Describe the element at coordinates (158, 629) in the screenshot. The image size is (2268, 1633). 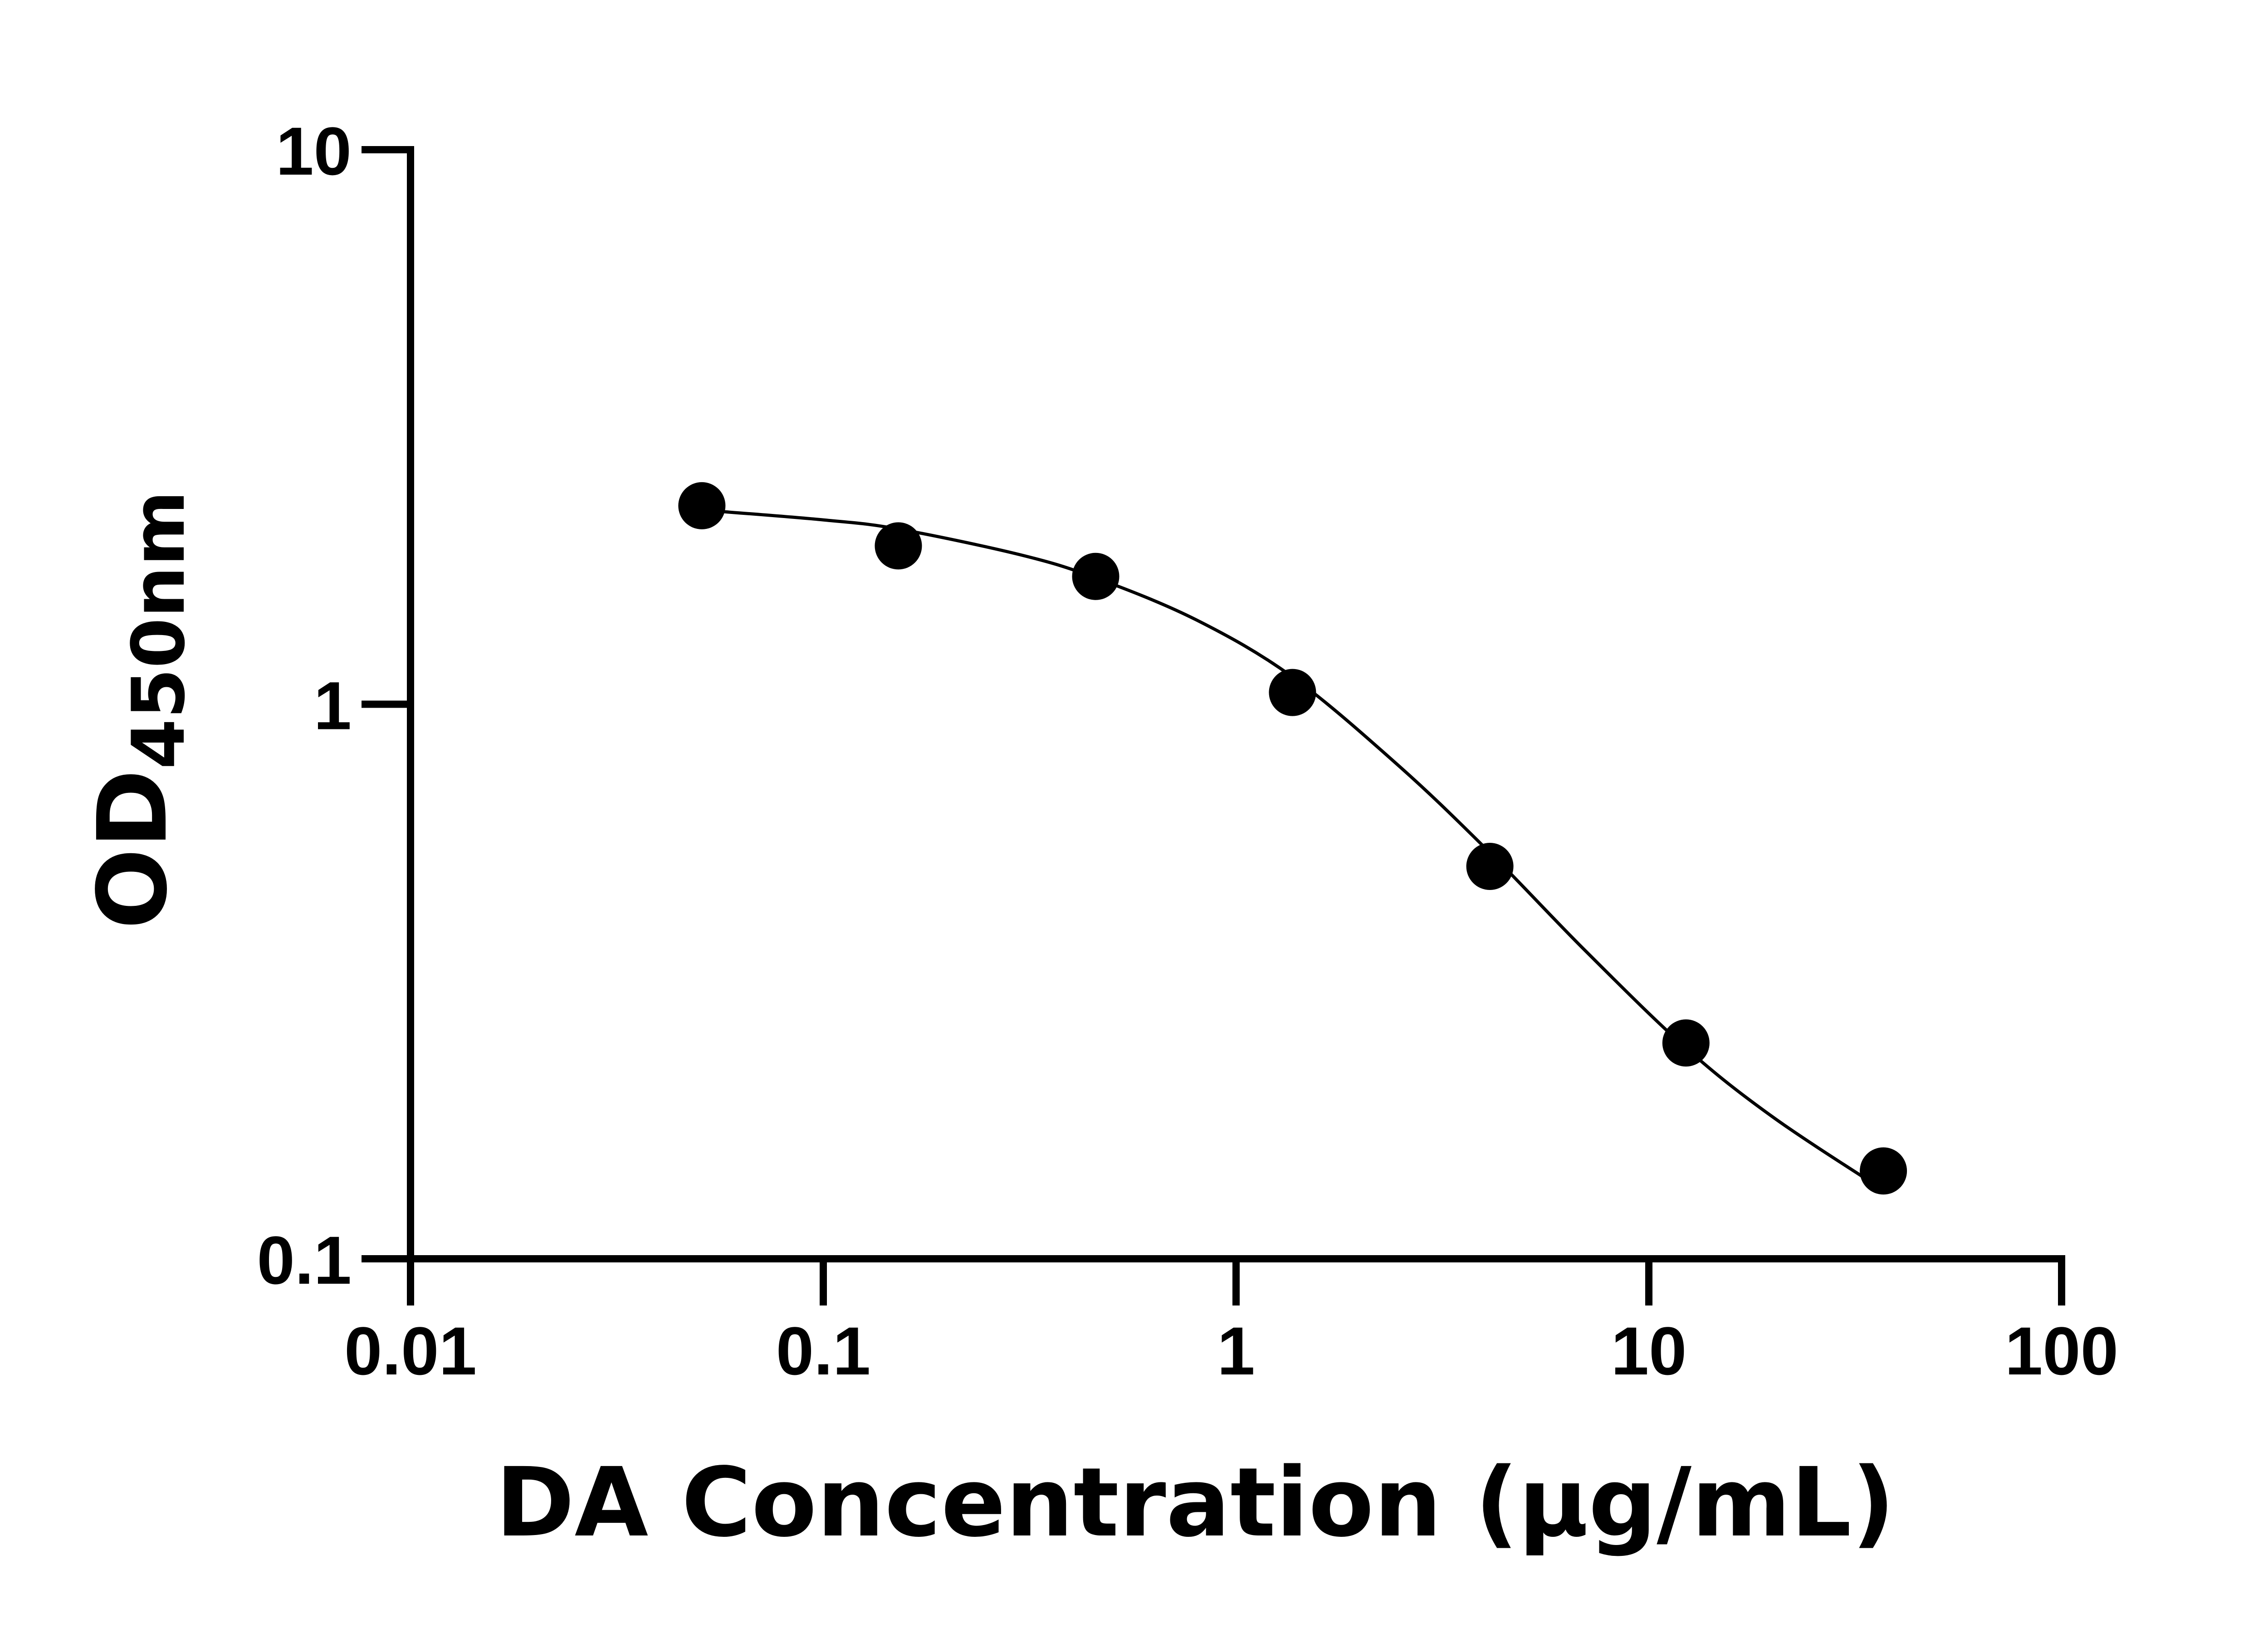
I see `y-axis-title-subscript: 450nm` at that location.